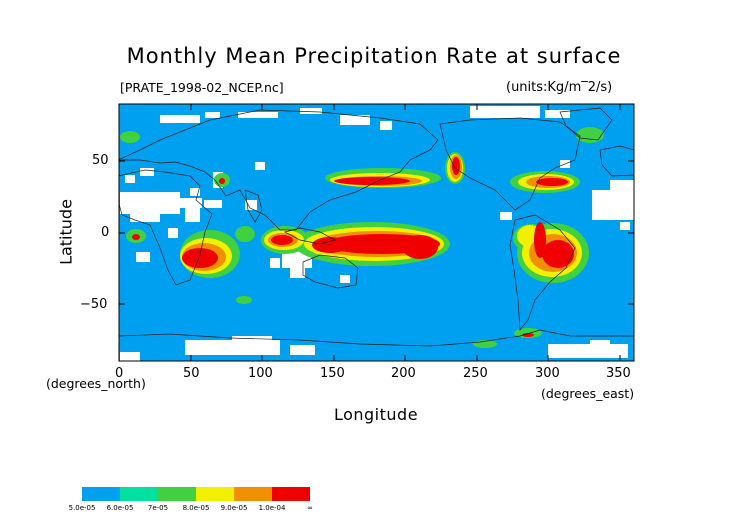  I want to click on y-tick-label: −50, so click(94, 304).